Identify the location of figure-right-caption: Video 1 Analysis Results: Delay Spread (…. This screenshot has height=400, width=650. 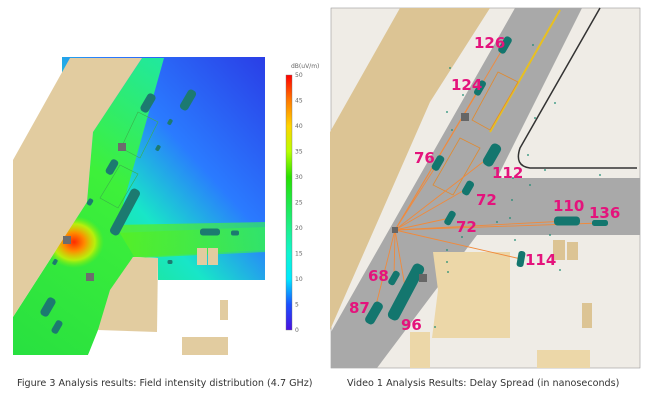
(483, 383).